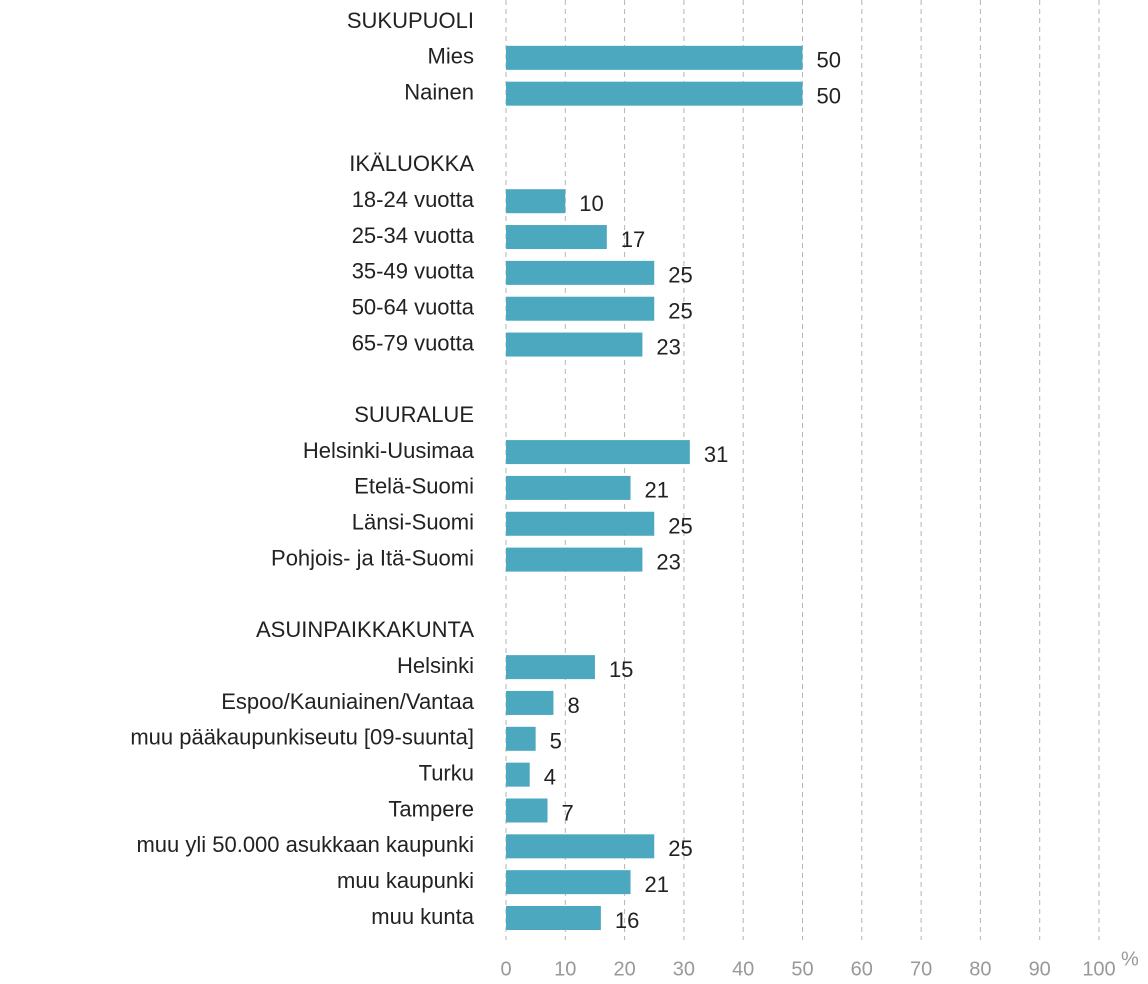 Image resolution: width=1148 pixels, height=984 pixels. I want to click on value-label: 4, so click(550, 776).